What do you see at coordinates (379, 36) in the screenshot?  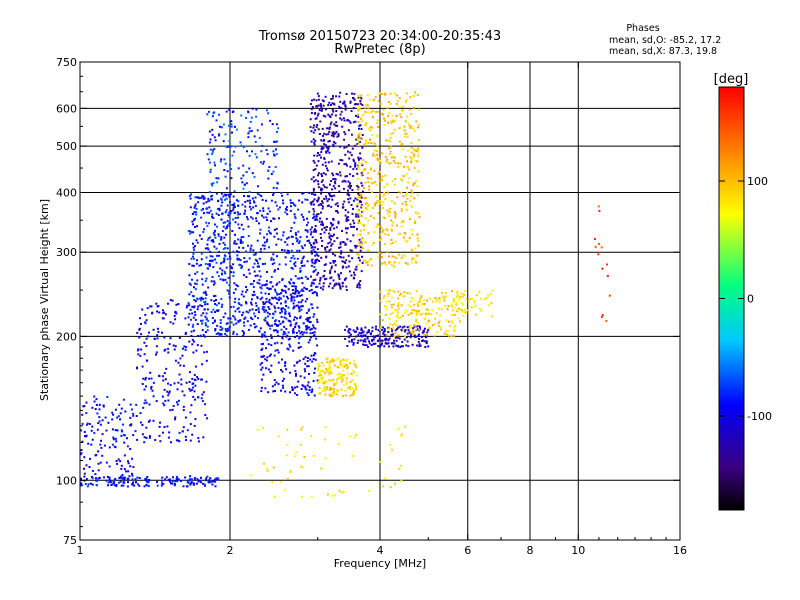 I see `chart-title: Tromsø 20150723 20:34:00-20:35:43` at bounding box center [379, 36].